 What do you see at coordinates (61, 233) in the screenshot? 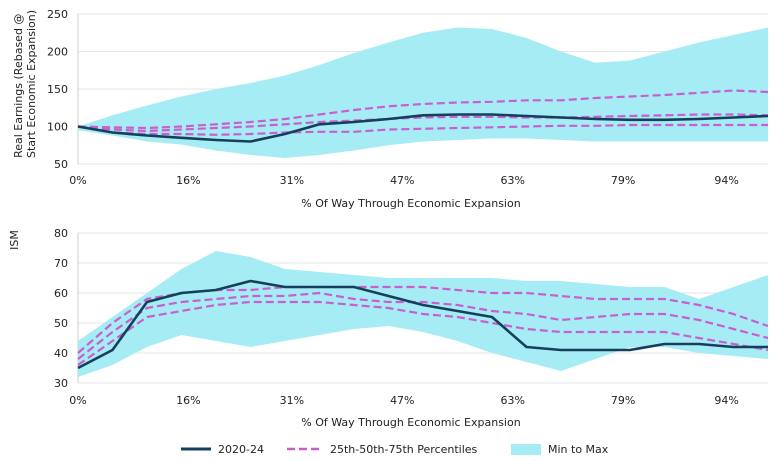
I see `ism-y-tick-label: 80` at bounding box center [61, 233].